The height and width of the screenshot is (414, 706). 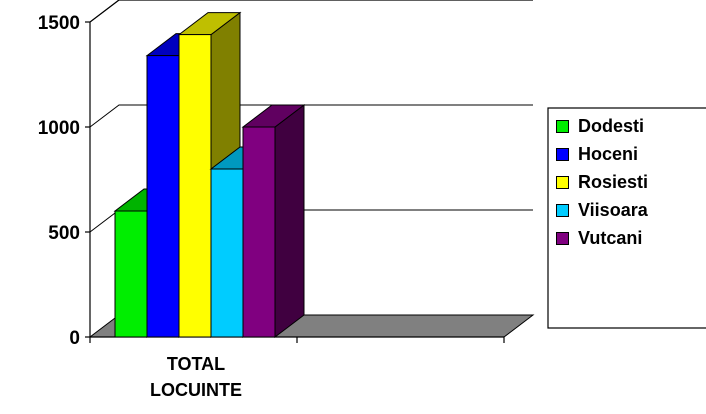 I want to click on x-category-label: TOTAL, so click(x=196, y=364).